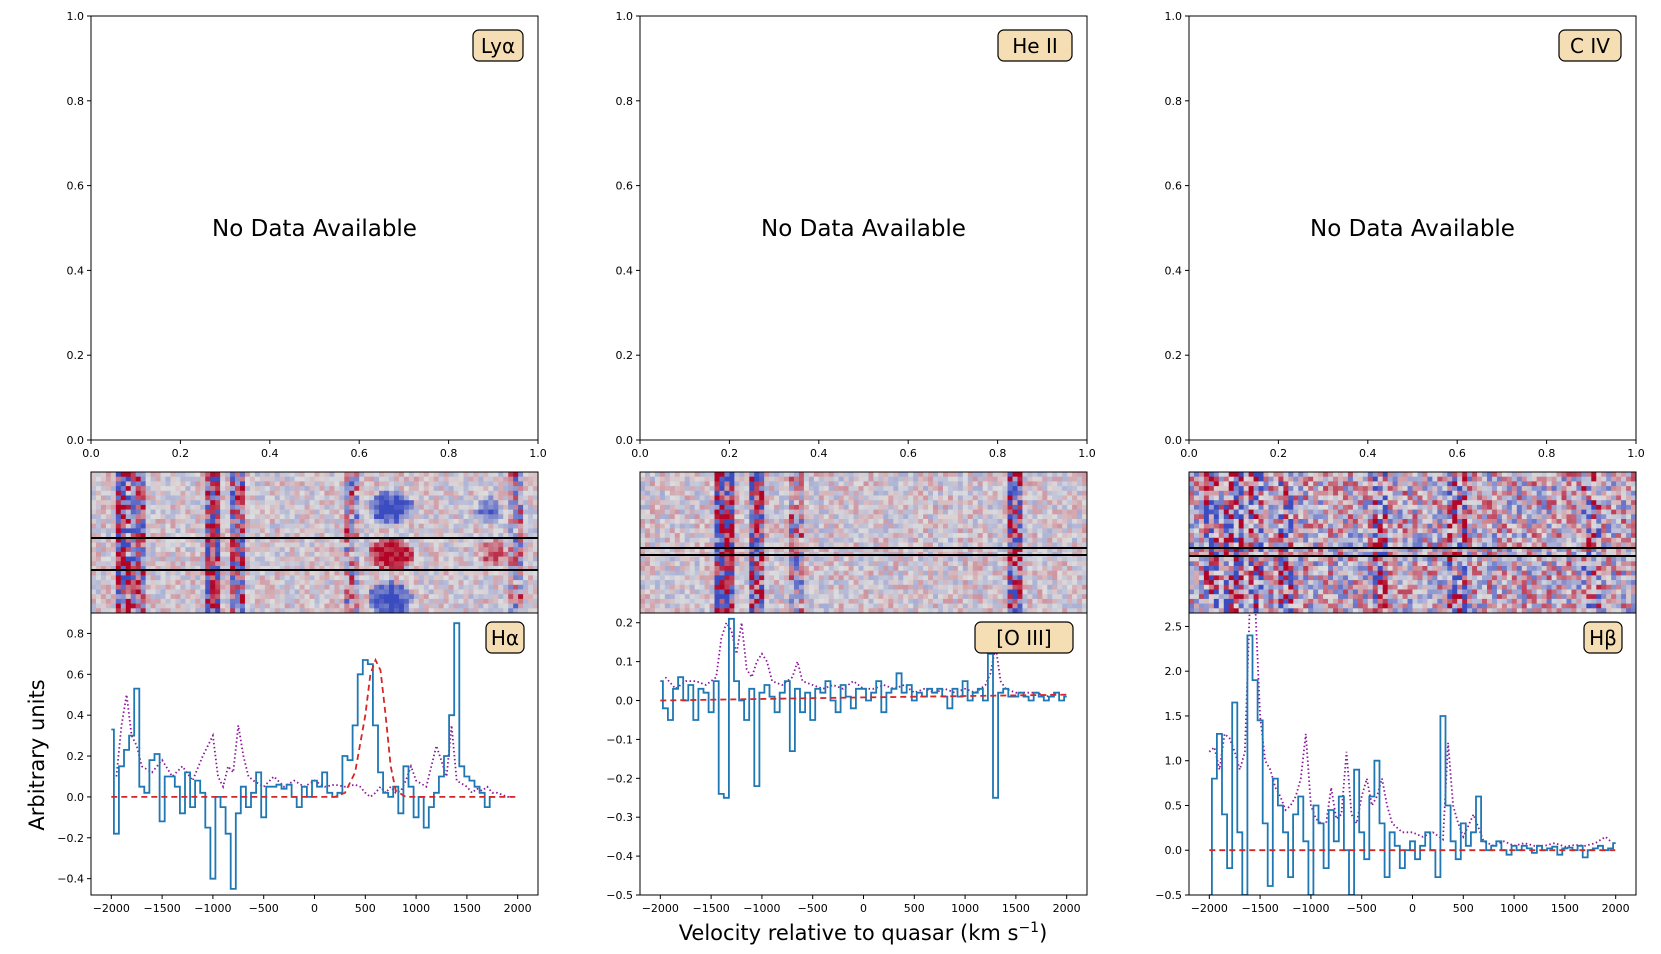 The width and height of the screenshot is (1661, 954). I want to click on y-tick-label: 0.6, so click(76, 186).